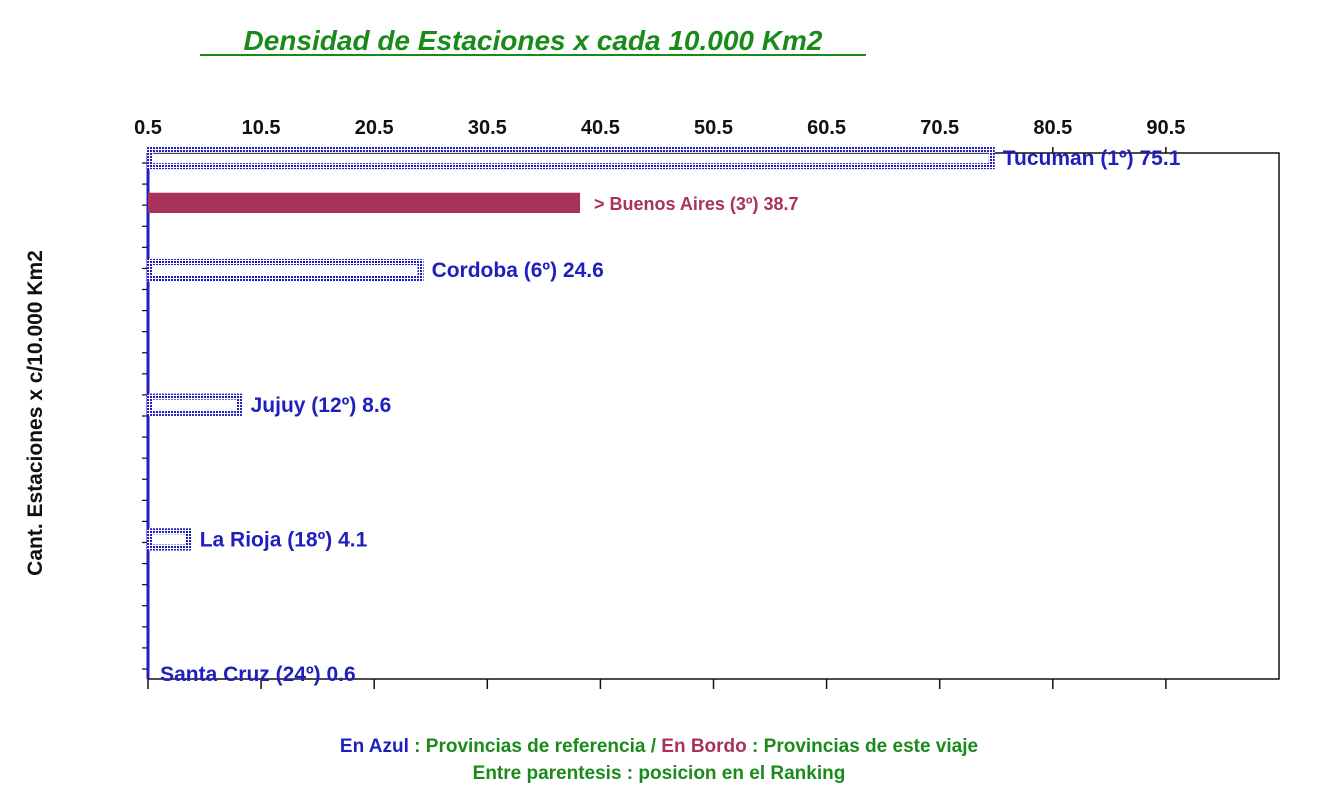  I want to click on x-tick-label: 30.5, so click(487, 128).